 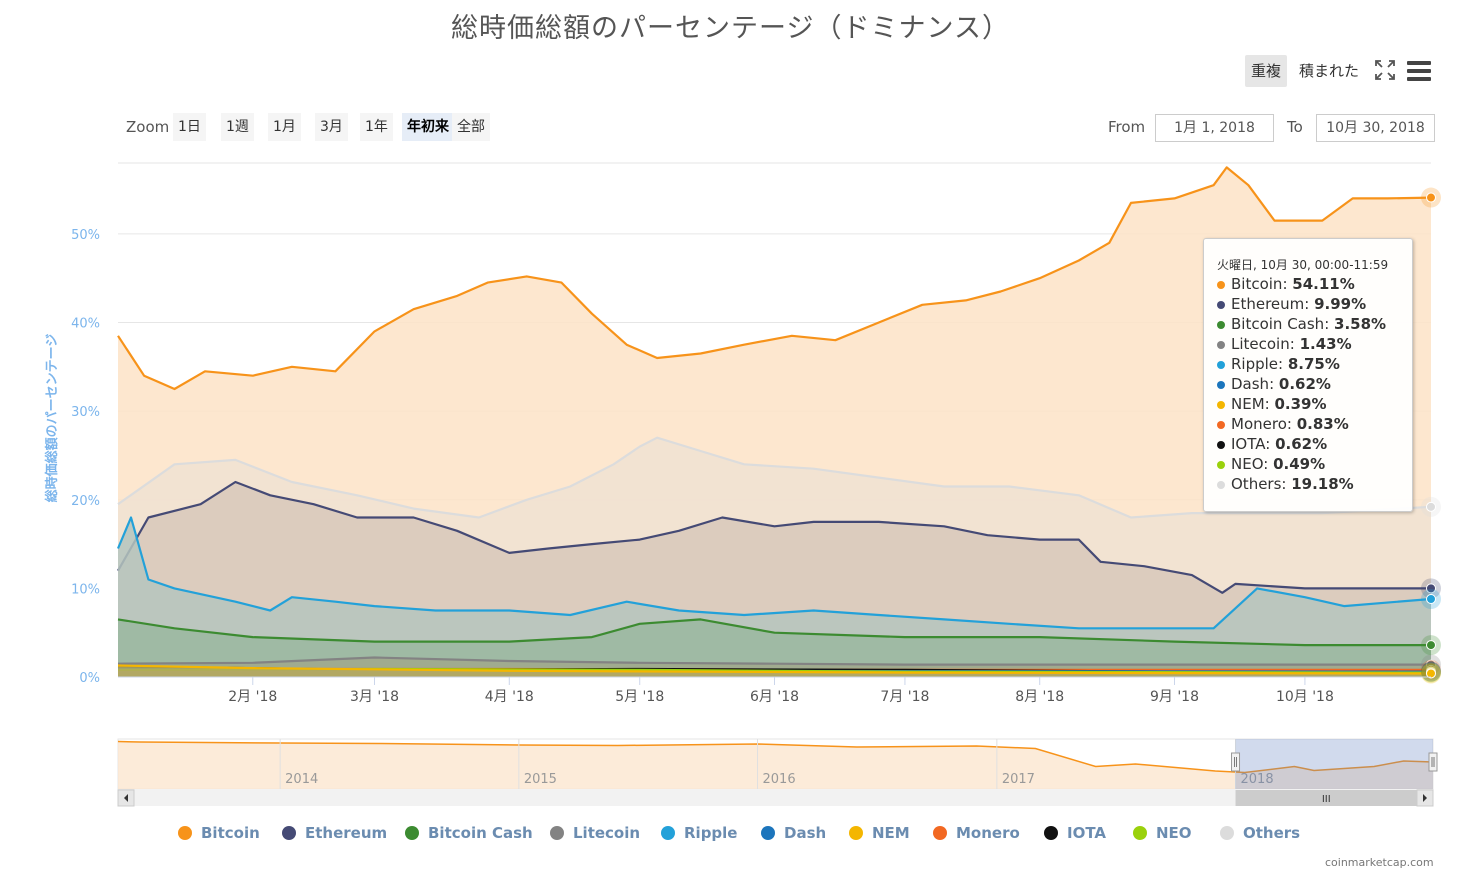 I want to click on y-axis: 0% 10% 20% 30% 40% 50%, so click(x=85, y=457).